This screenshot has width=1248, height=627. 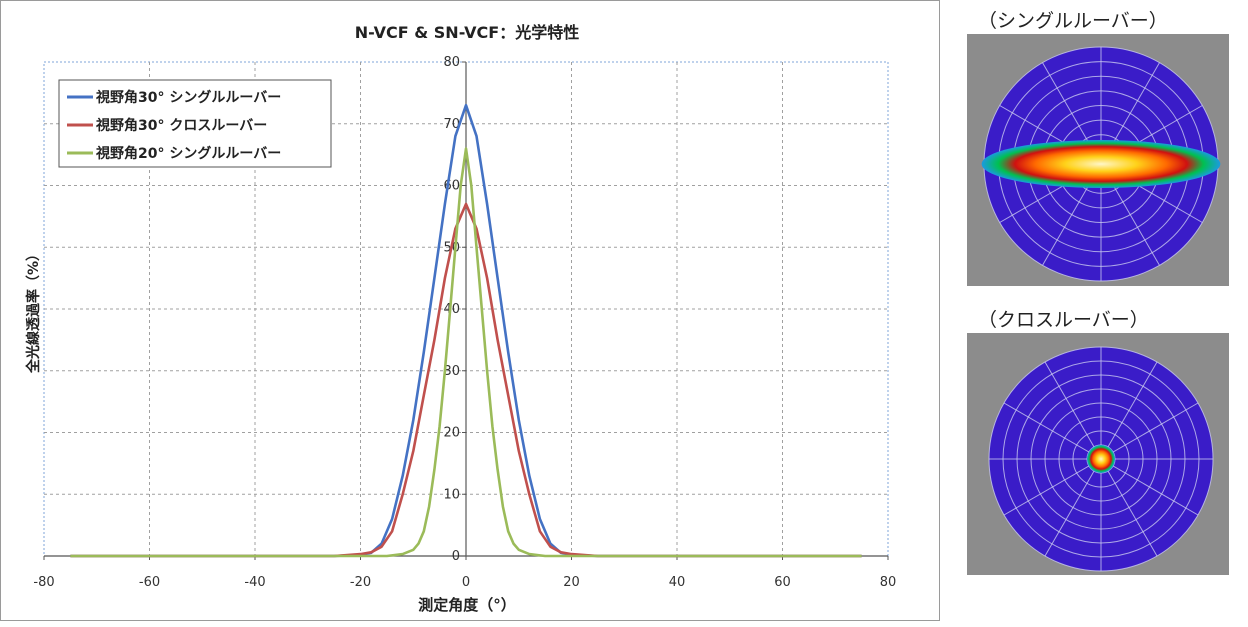 I want to click on x-tick-label: -60, so click(x=149, y=582).